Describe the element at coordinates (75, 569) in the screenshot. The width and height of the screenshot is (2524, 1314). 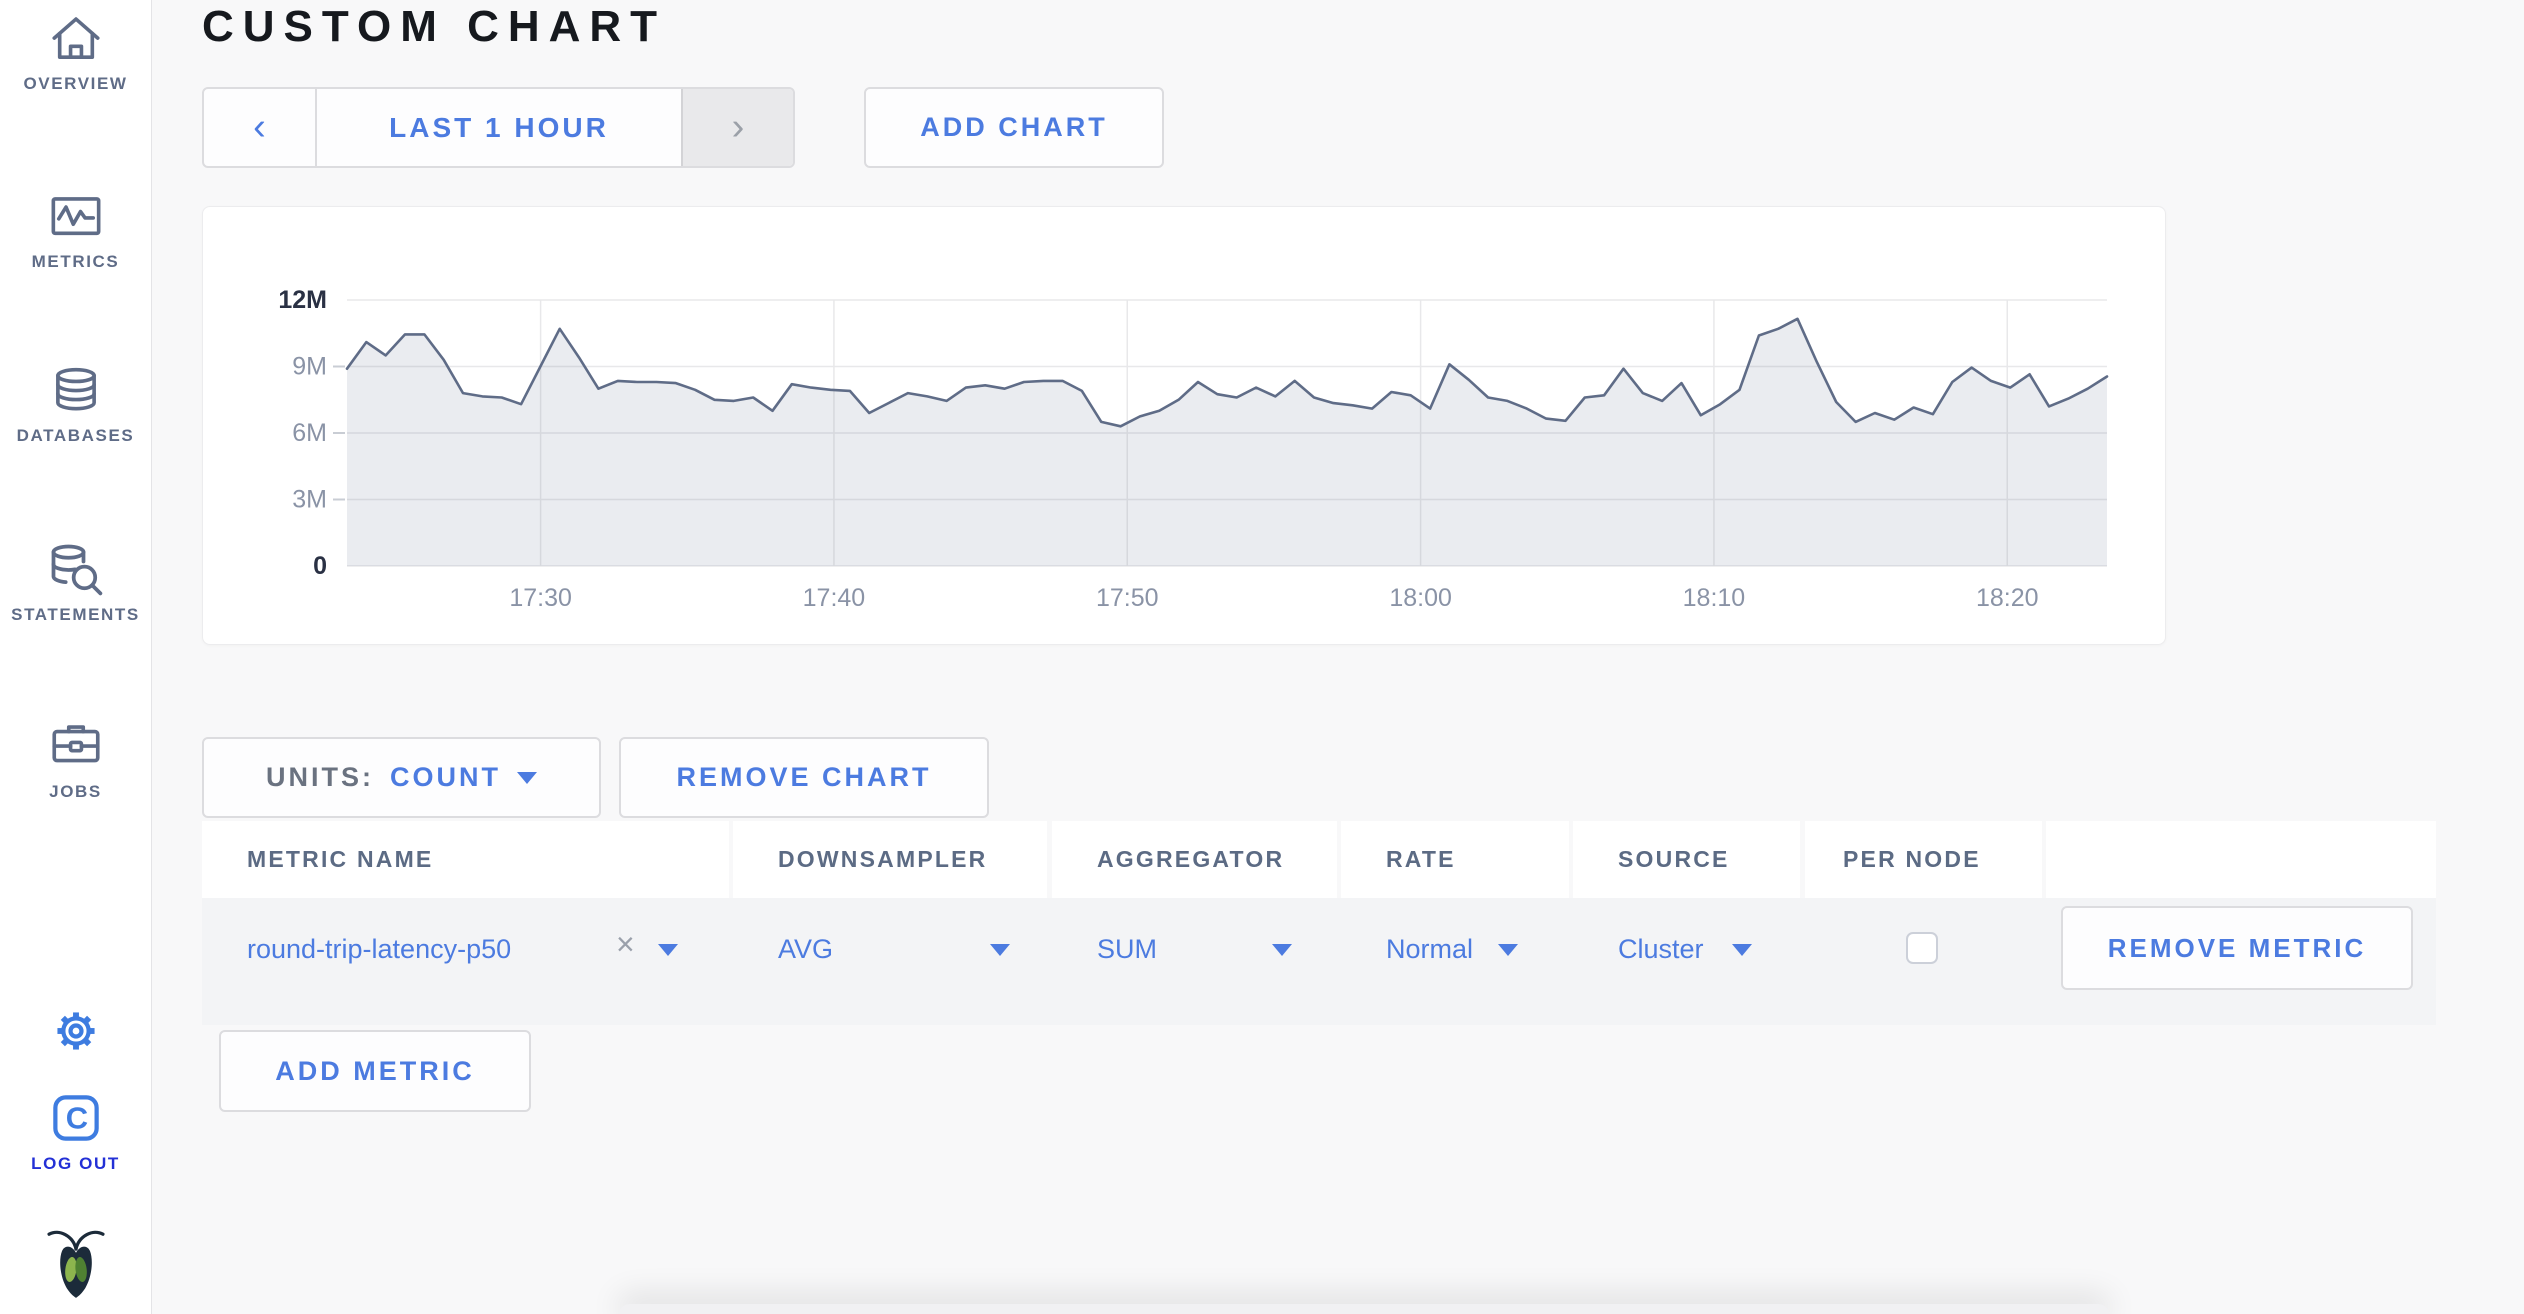
I see `statements-icon` at that location.